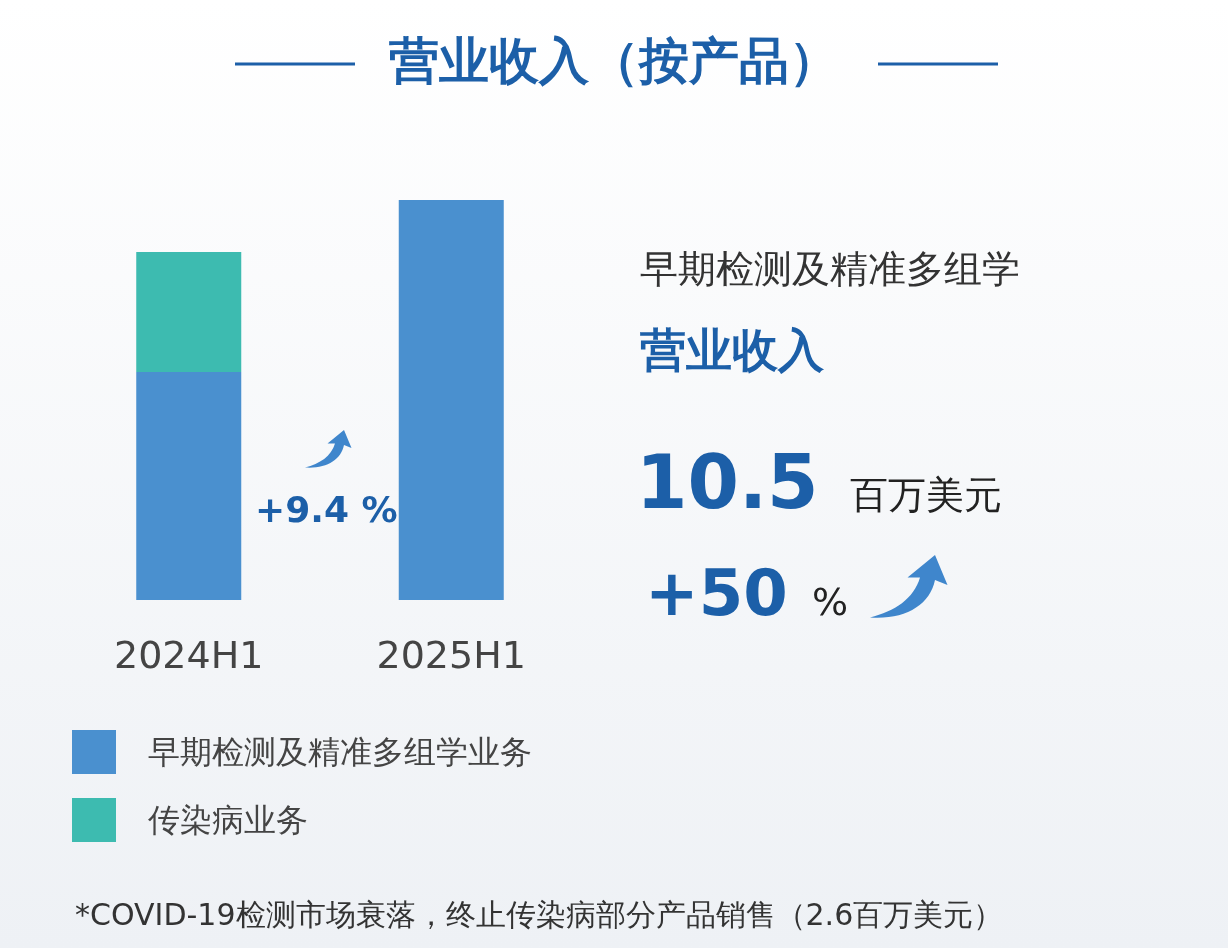  Describe the element at coordinates (189, 655) in the screenshot. I see `x-tick-label: 2024H1` at that location.